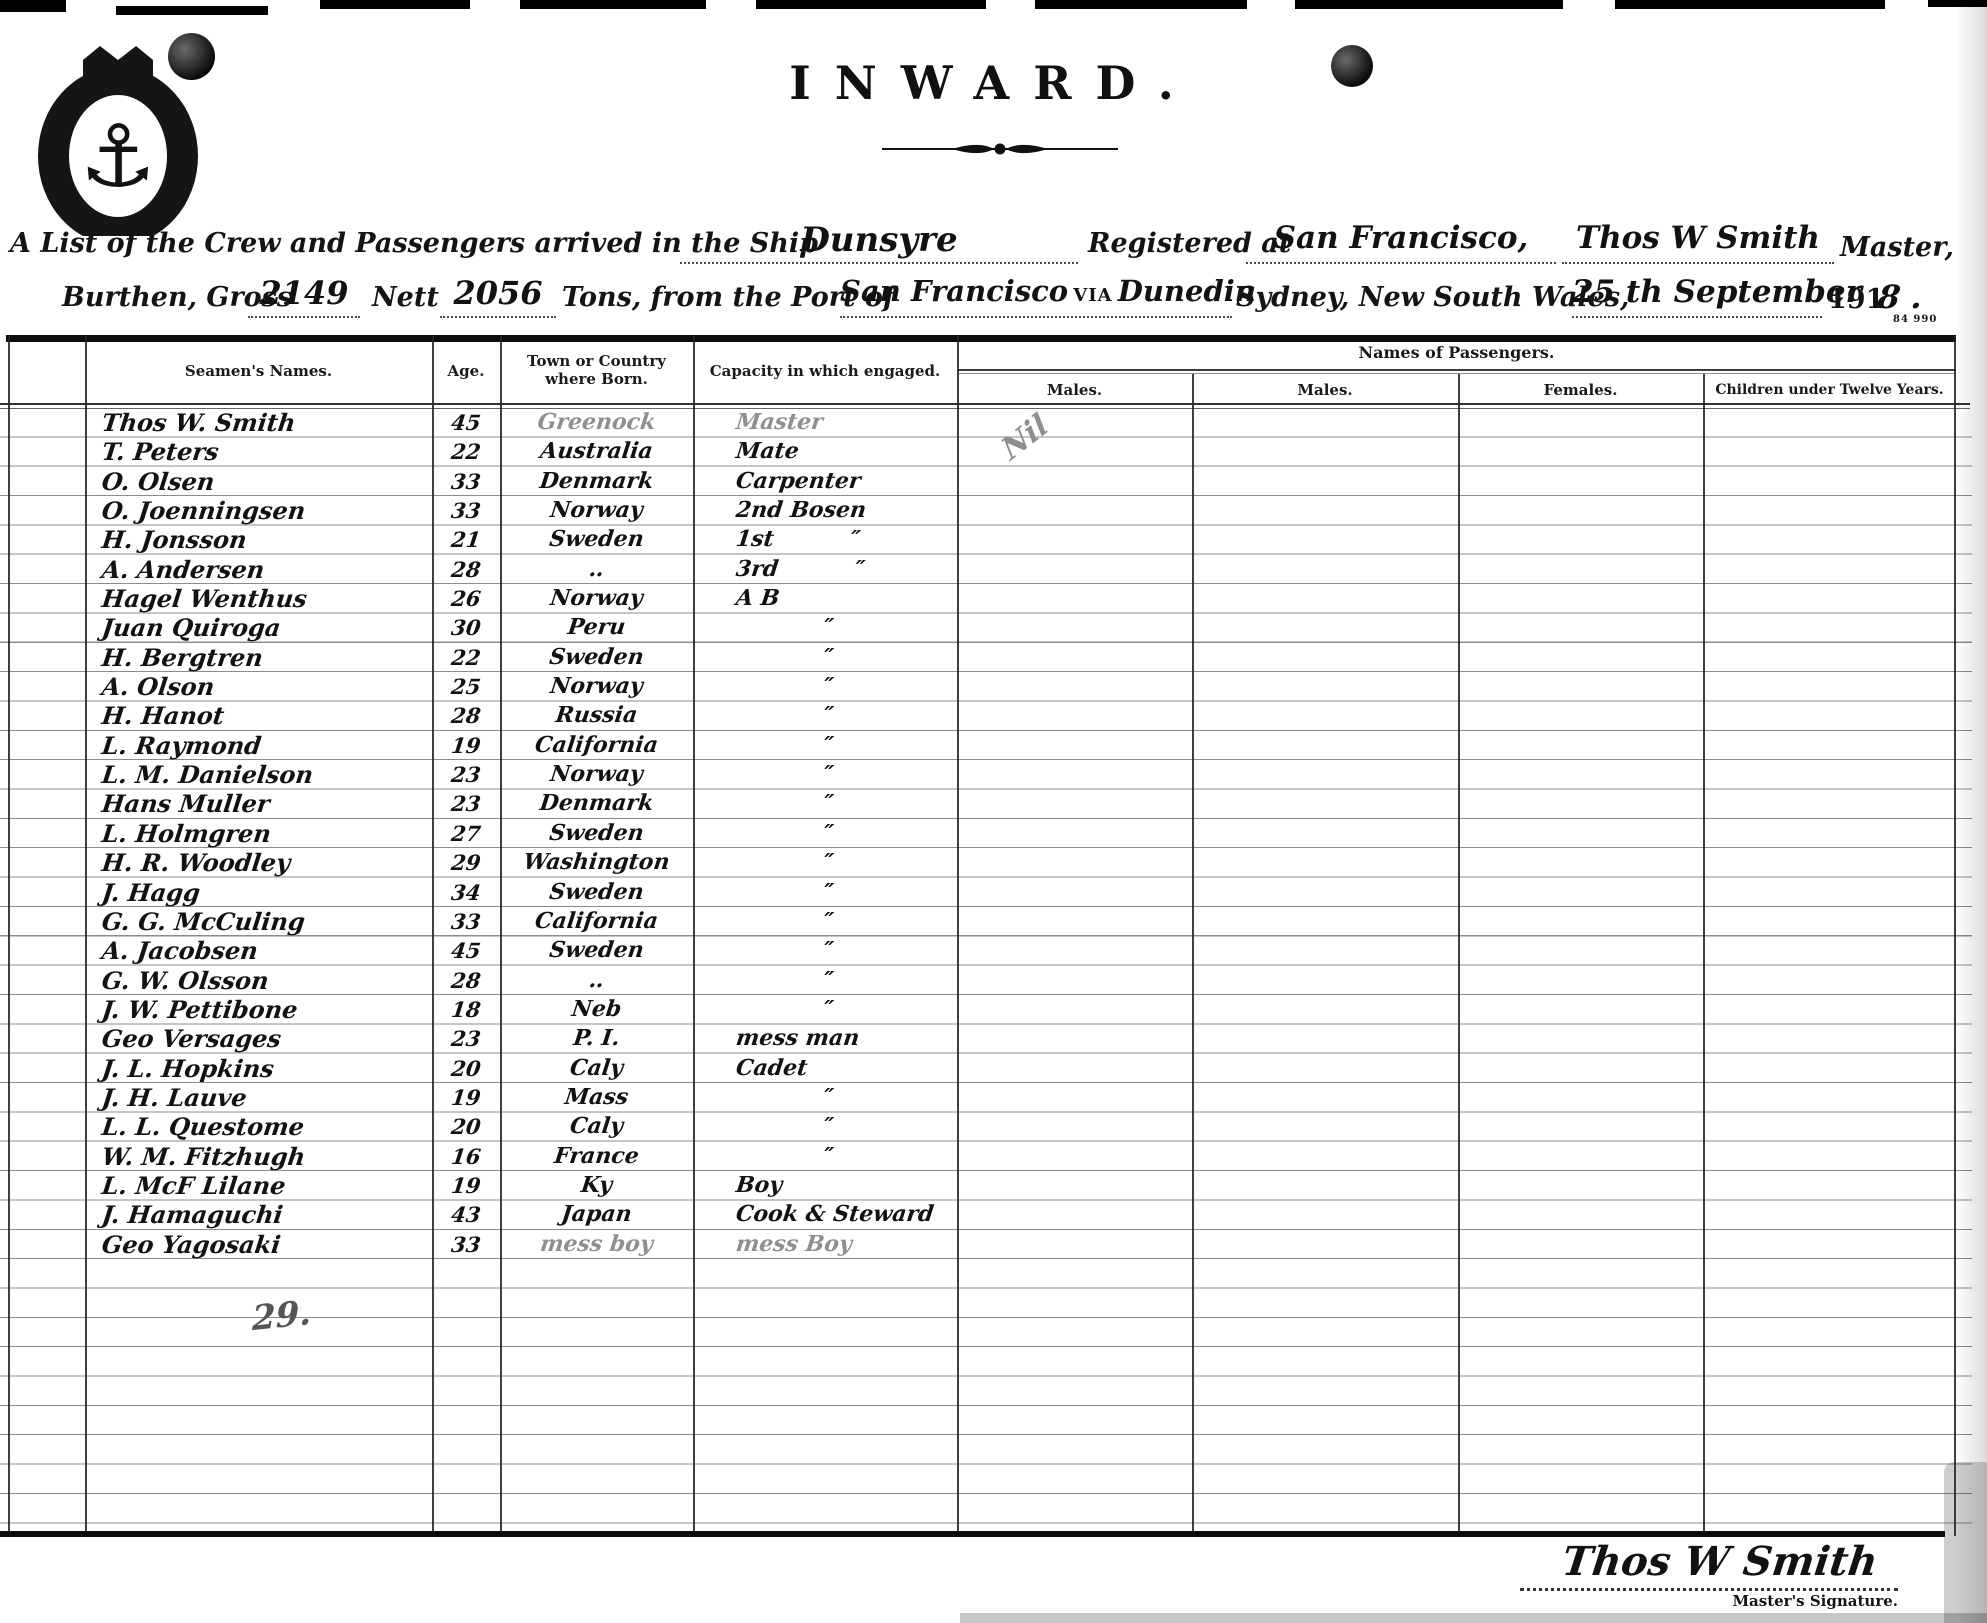  What do you see at coordinates (191, 1039) in the screenshot?
I see `cell-name: Geo Versages` at bounding box center [191, 1039].